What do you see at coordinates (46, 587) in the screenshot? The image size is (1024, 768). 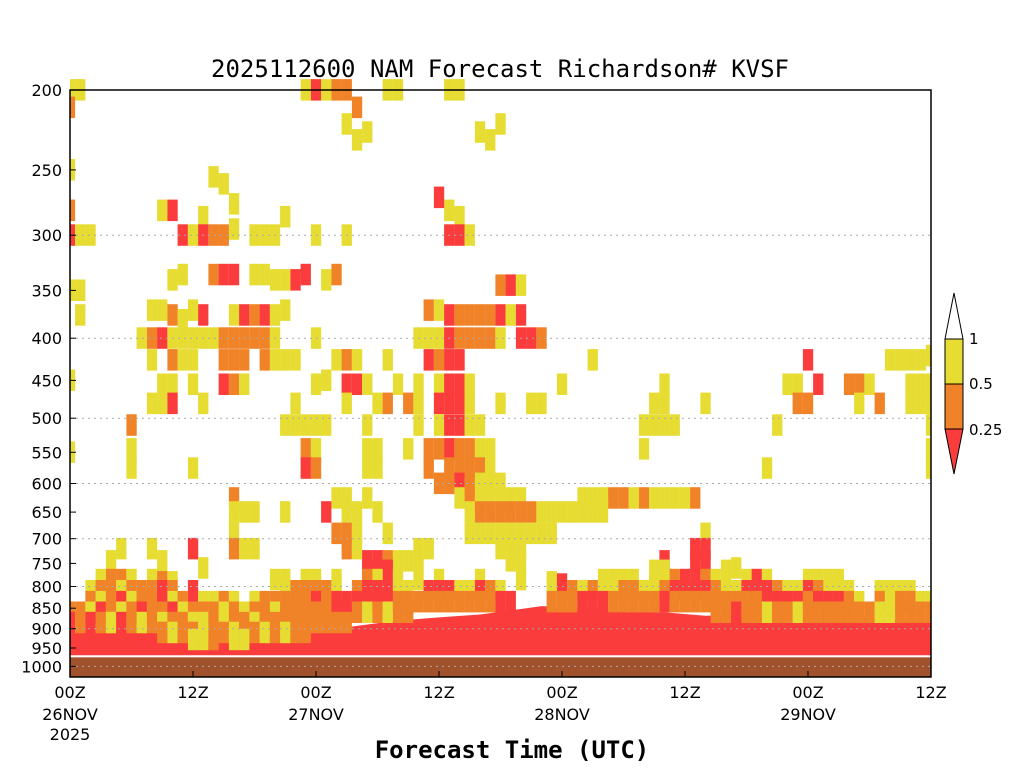 I see `y-tick-label: 800` at bounding box center [46, 587].